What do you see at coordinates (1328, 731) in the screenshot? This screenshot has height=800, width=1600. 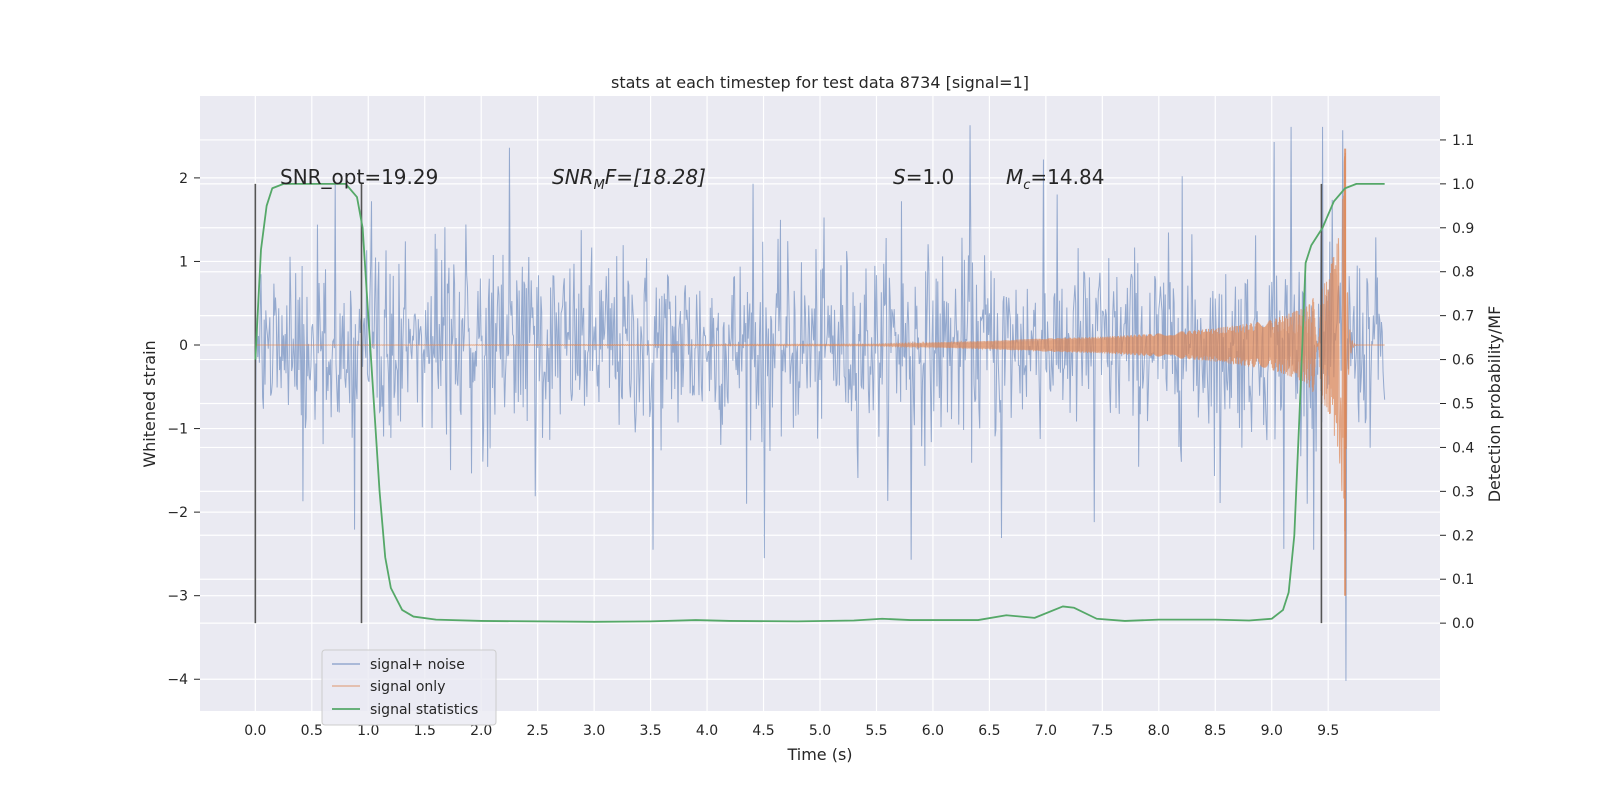 I see `x-tick-label: 9.5` at bounding box center [1328, 731].